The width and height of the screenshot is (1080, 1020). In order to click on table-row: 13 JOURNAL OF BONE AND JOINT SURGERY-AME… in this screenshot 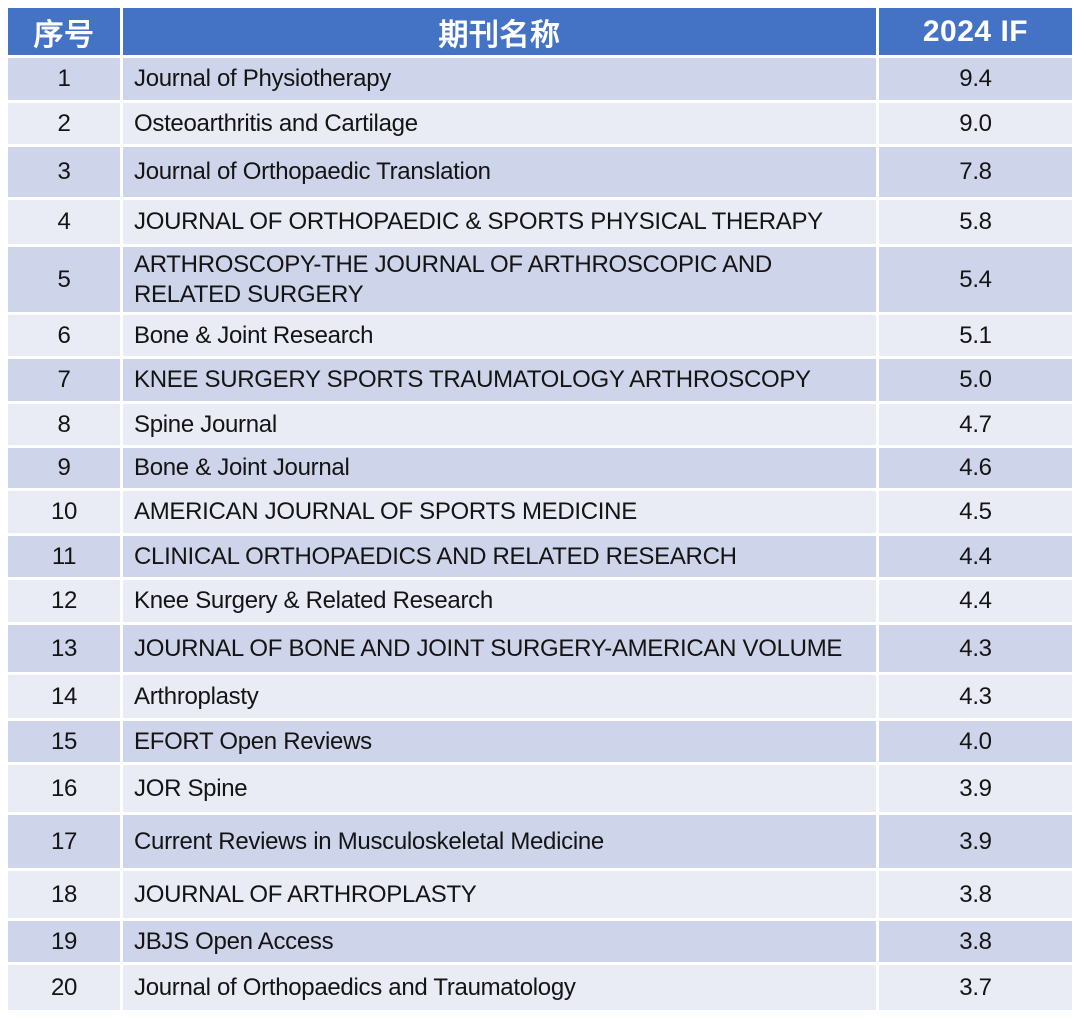, I will do `click(540, 650)`.